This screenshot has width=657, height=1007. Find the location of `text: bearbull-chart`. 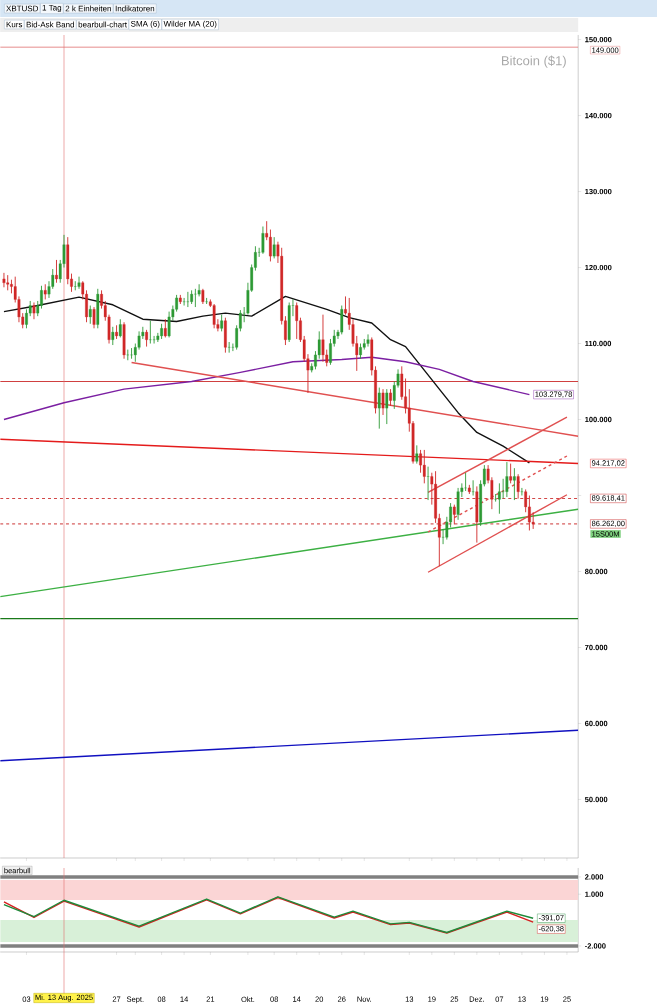

text: bearbull-chart is located at coordinates (102, 24).